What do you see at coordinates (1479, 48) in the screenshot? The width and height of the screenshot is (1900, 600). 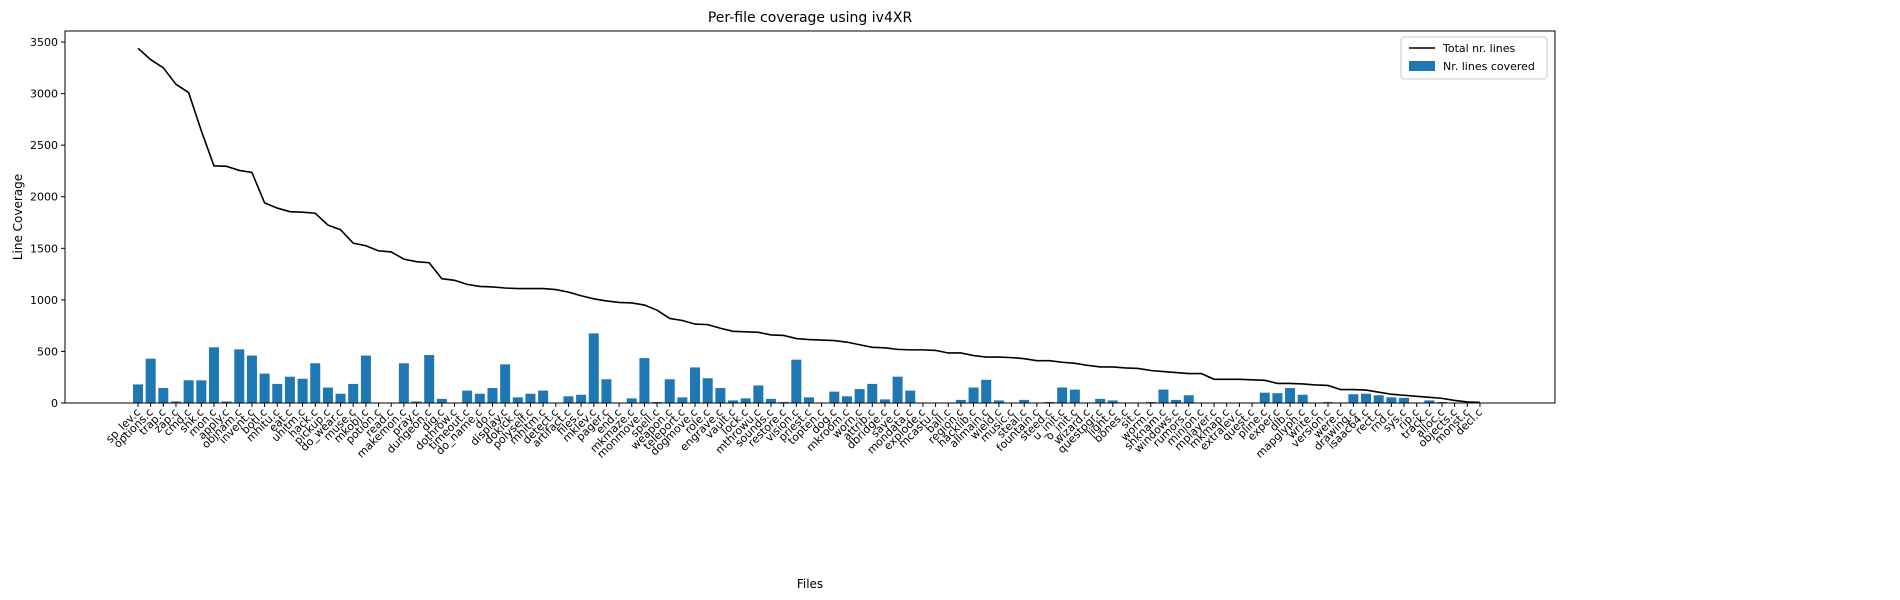 I see `legend-label: Total nr. lines` at bounding box center [1479, 48].